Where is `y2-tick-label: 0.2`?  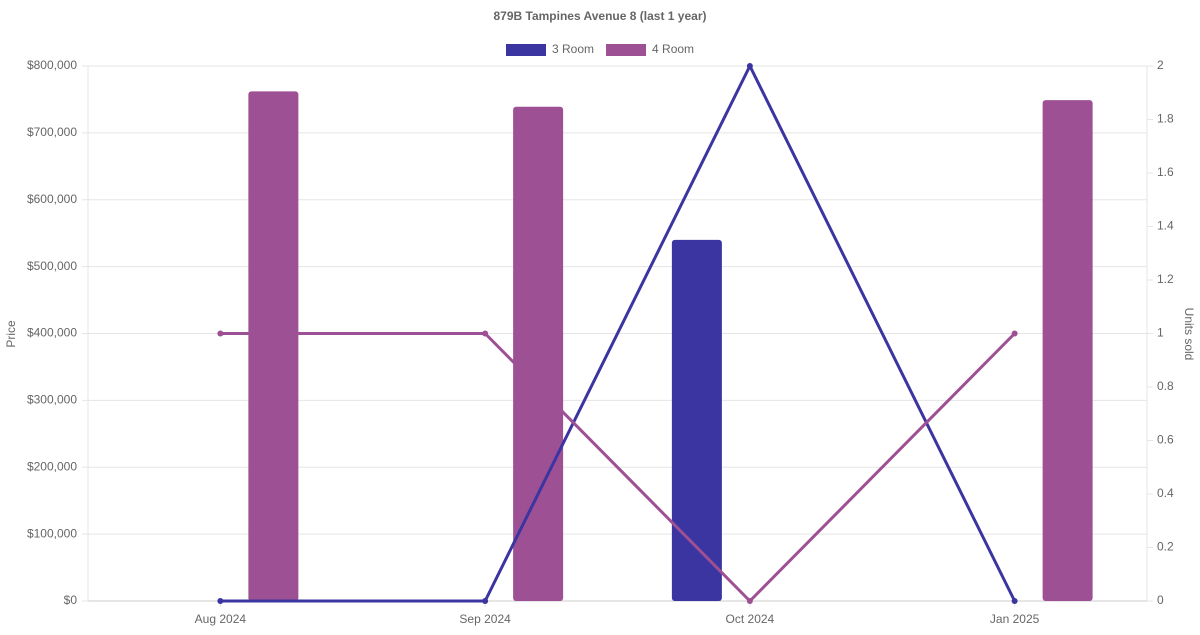
y2-tick-label: 0.2 is located at coordinates (1165, 547).